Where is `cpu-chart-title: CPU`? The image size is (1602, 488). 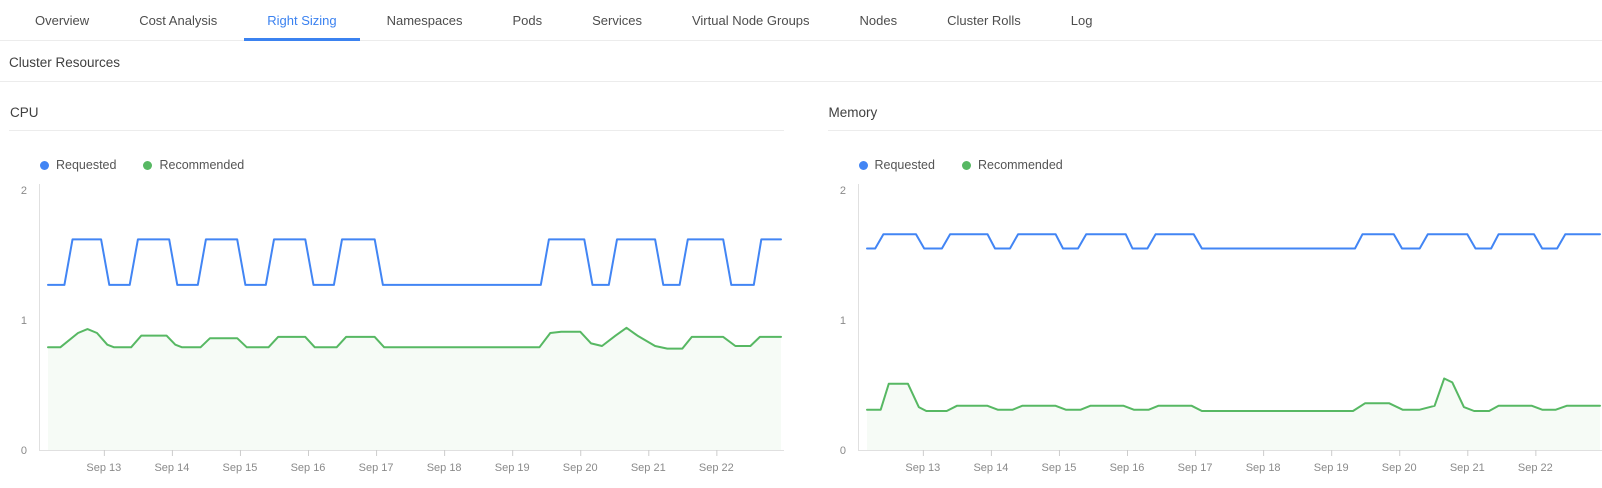
cpu-chart-title: CPU is located at coordinates (396, 117).